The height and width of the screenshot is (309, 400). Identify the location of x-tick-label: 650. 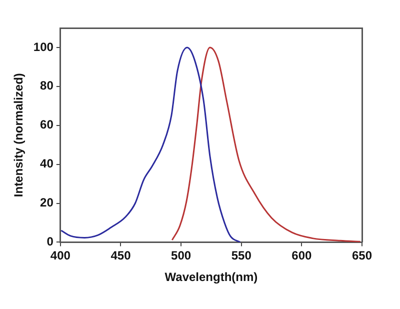
(362, 255).